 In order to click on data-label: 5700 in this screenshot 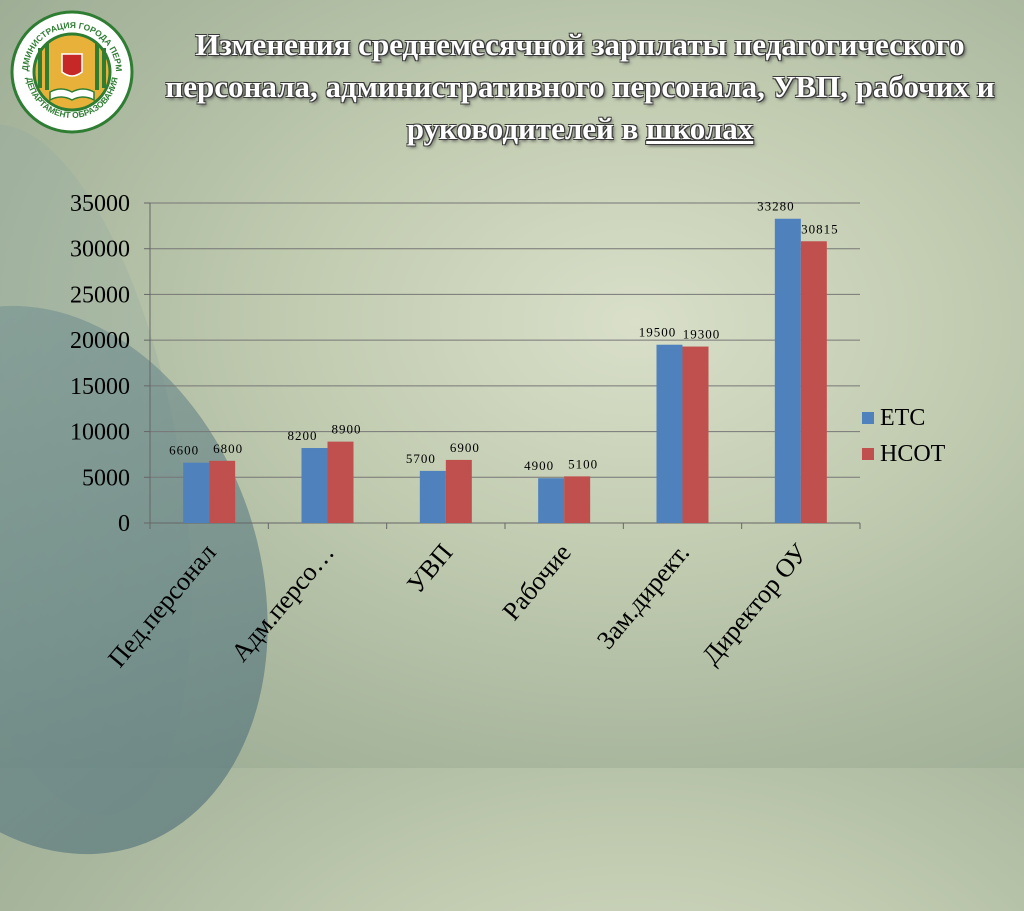, I will do `click(421, 458)`.